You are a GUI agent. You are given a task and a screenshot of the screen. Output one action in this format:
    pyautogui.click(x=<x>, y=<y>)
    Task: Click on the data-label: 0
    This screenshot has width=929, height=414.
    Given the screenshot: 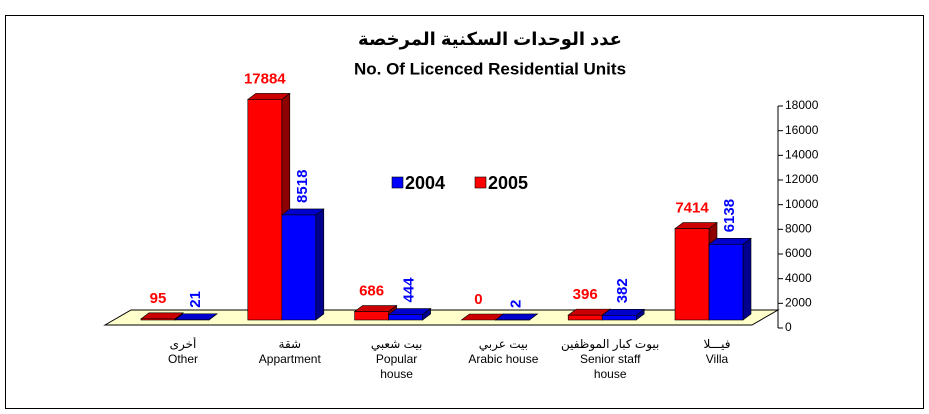 What is the action you would take?
    pyautogui.click(x=478, y=299)
    